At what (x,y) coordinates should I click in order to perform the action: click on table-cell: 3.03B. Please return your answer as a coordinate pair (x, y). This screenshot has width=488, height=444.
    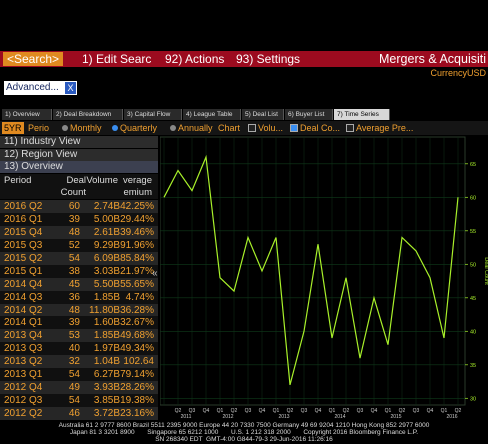
    Looking at the image, I should click on (106, 271).